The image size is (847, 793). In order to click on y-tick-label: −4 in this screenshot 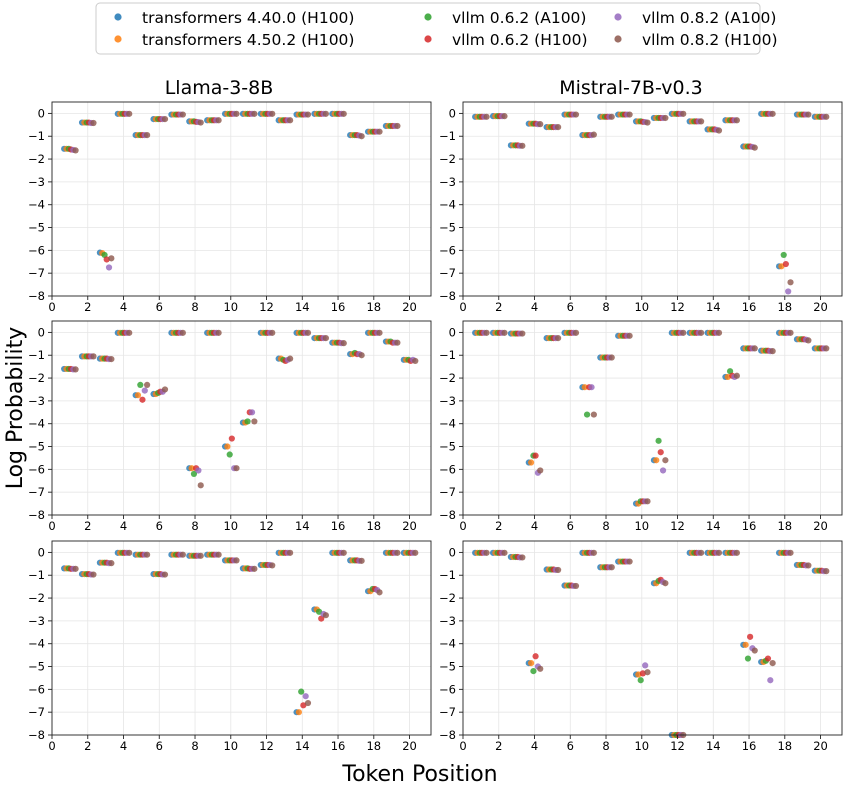, I will do `click(36, 205)`.